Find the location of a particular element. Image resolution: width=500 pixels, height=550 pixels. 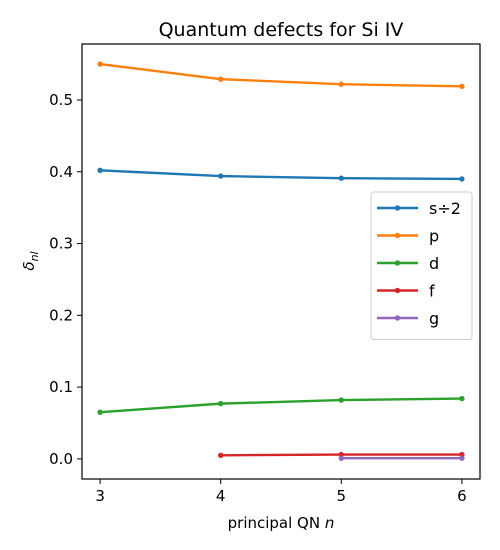

legend-item: d is located at coordinates (408, 263).